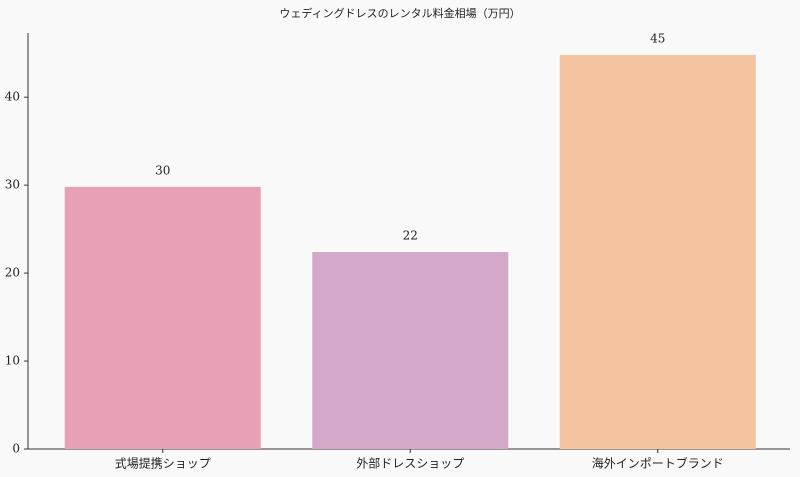  I want to click on y-tick-label: 0, so click(16, 449).